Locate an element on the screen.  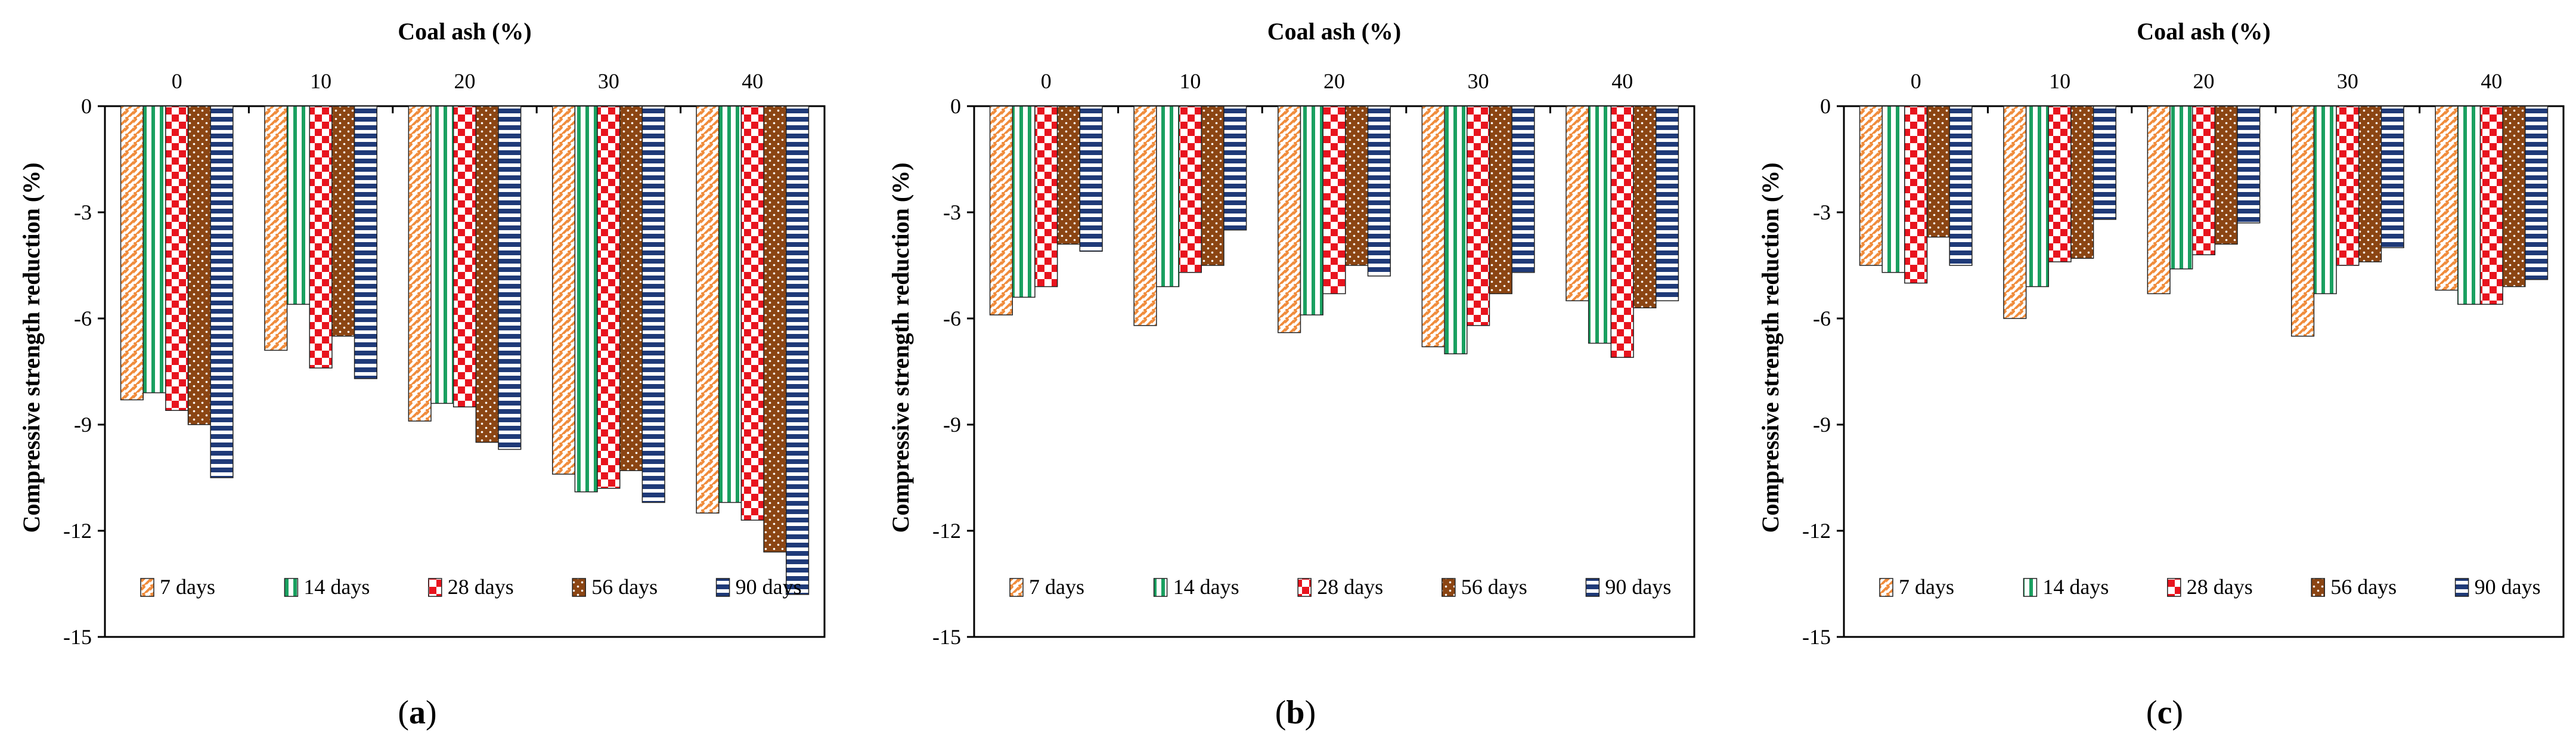
legend-label: 28 days is located at coordinates (1350, 587).